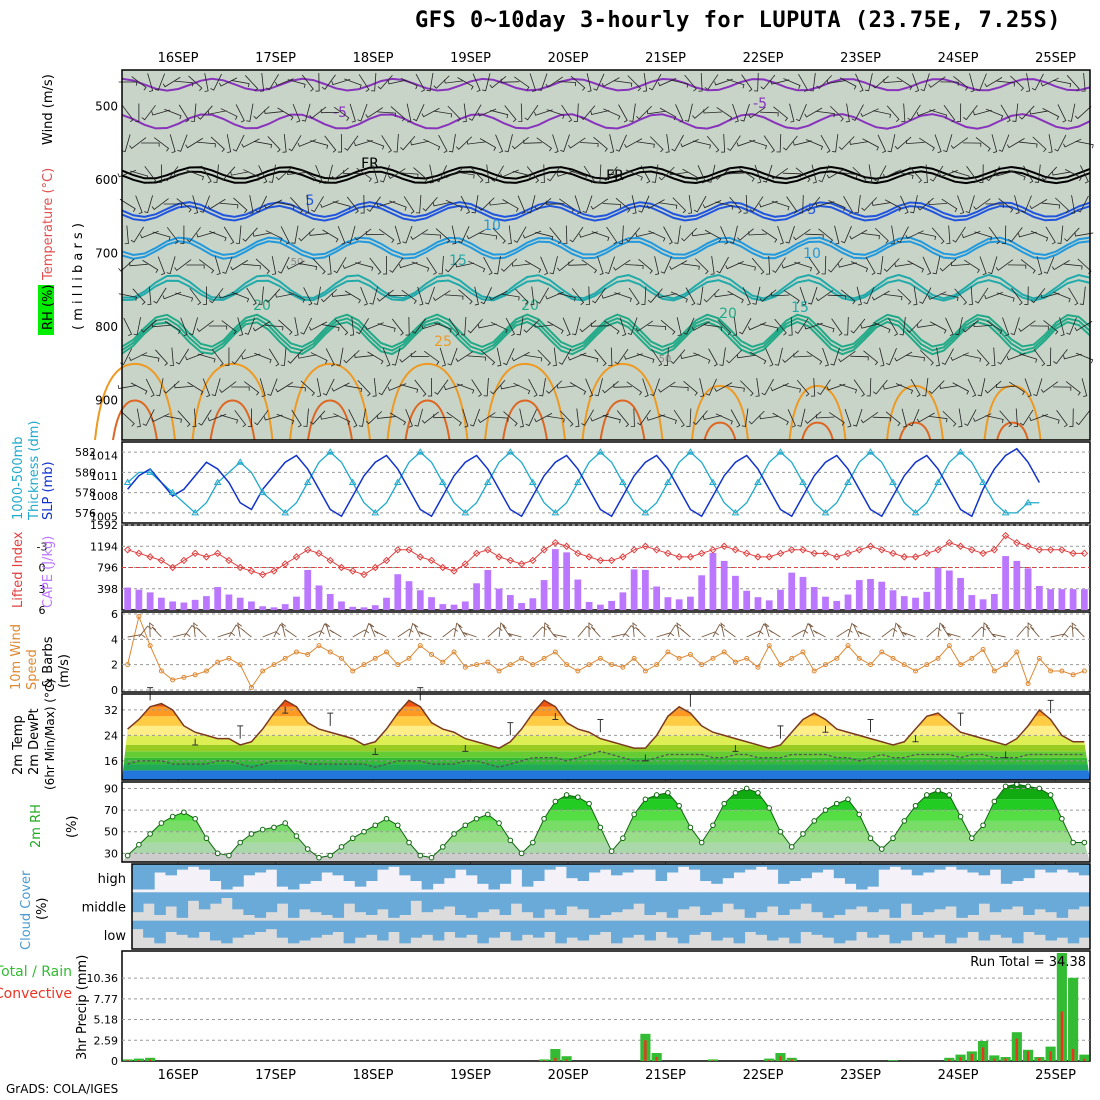  I want to click on contour-label: 10, so click(492, 226).